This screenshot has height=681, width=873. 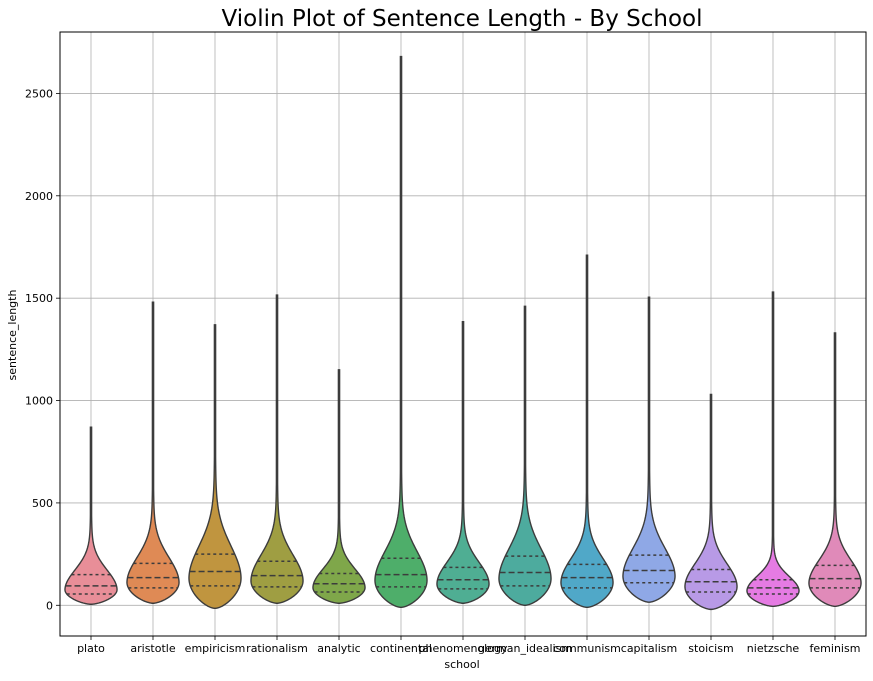 What do you see at coordinates (277, 648) in the screenshot?
I see `x-tick-label: rationalism` at bounding box center [277, 648].